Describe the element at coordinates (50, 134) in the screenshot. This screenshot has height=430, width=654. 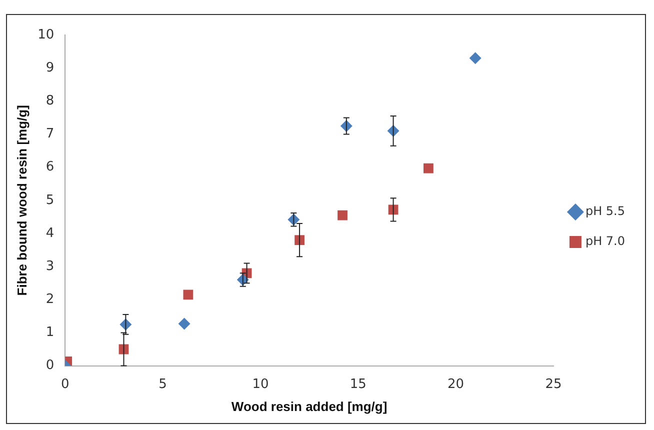
I see `y-tick-label: 7` at that location.